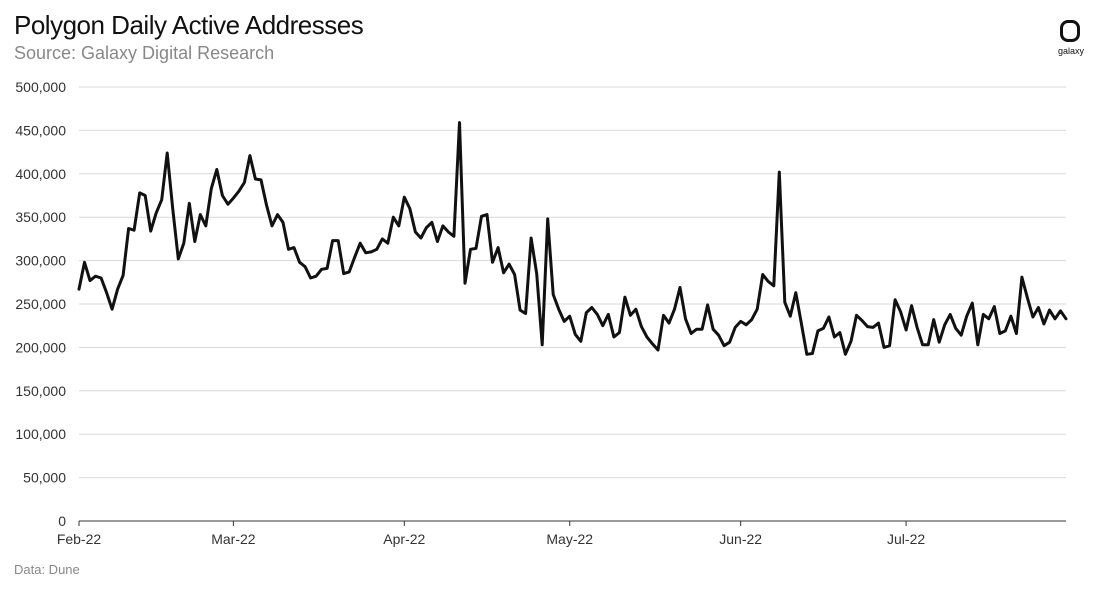 The width and height of the screenshot is (1100, 590). What do you see at coordinates (40, 347) in the screenshot?
I see `y-tick-label: 200,000` at bounding box center [40, 347].